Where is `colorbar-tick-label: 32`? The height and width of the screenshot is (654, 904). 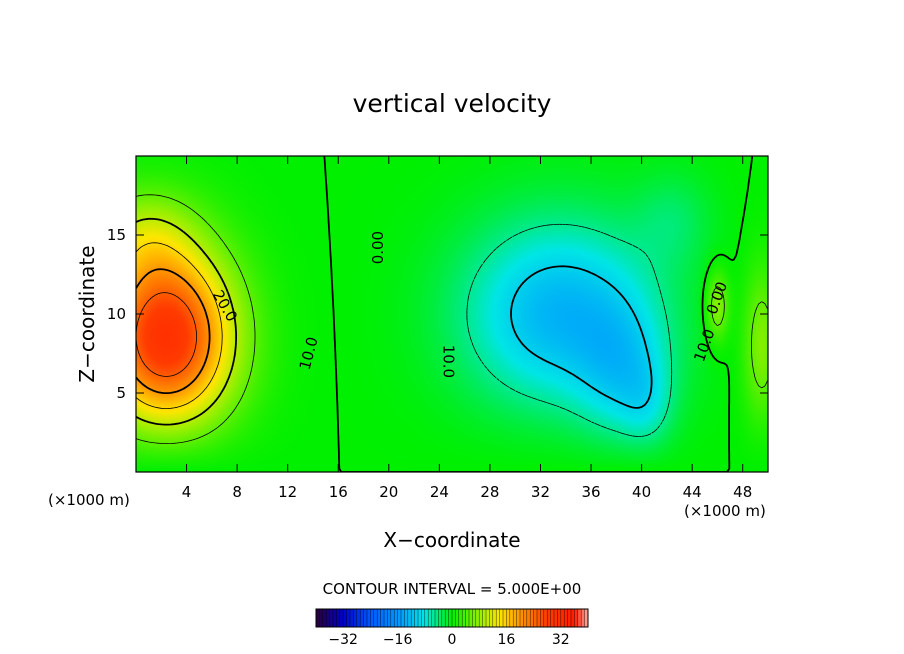
colorbar-tick-label: 32 is located at coordinates (561, 640).